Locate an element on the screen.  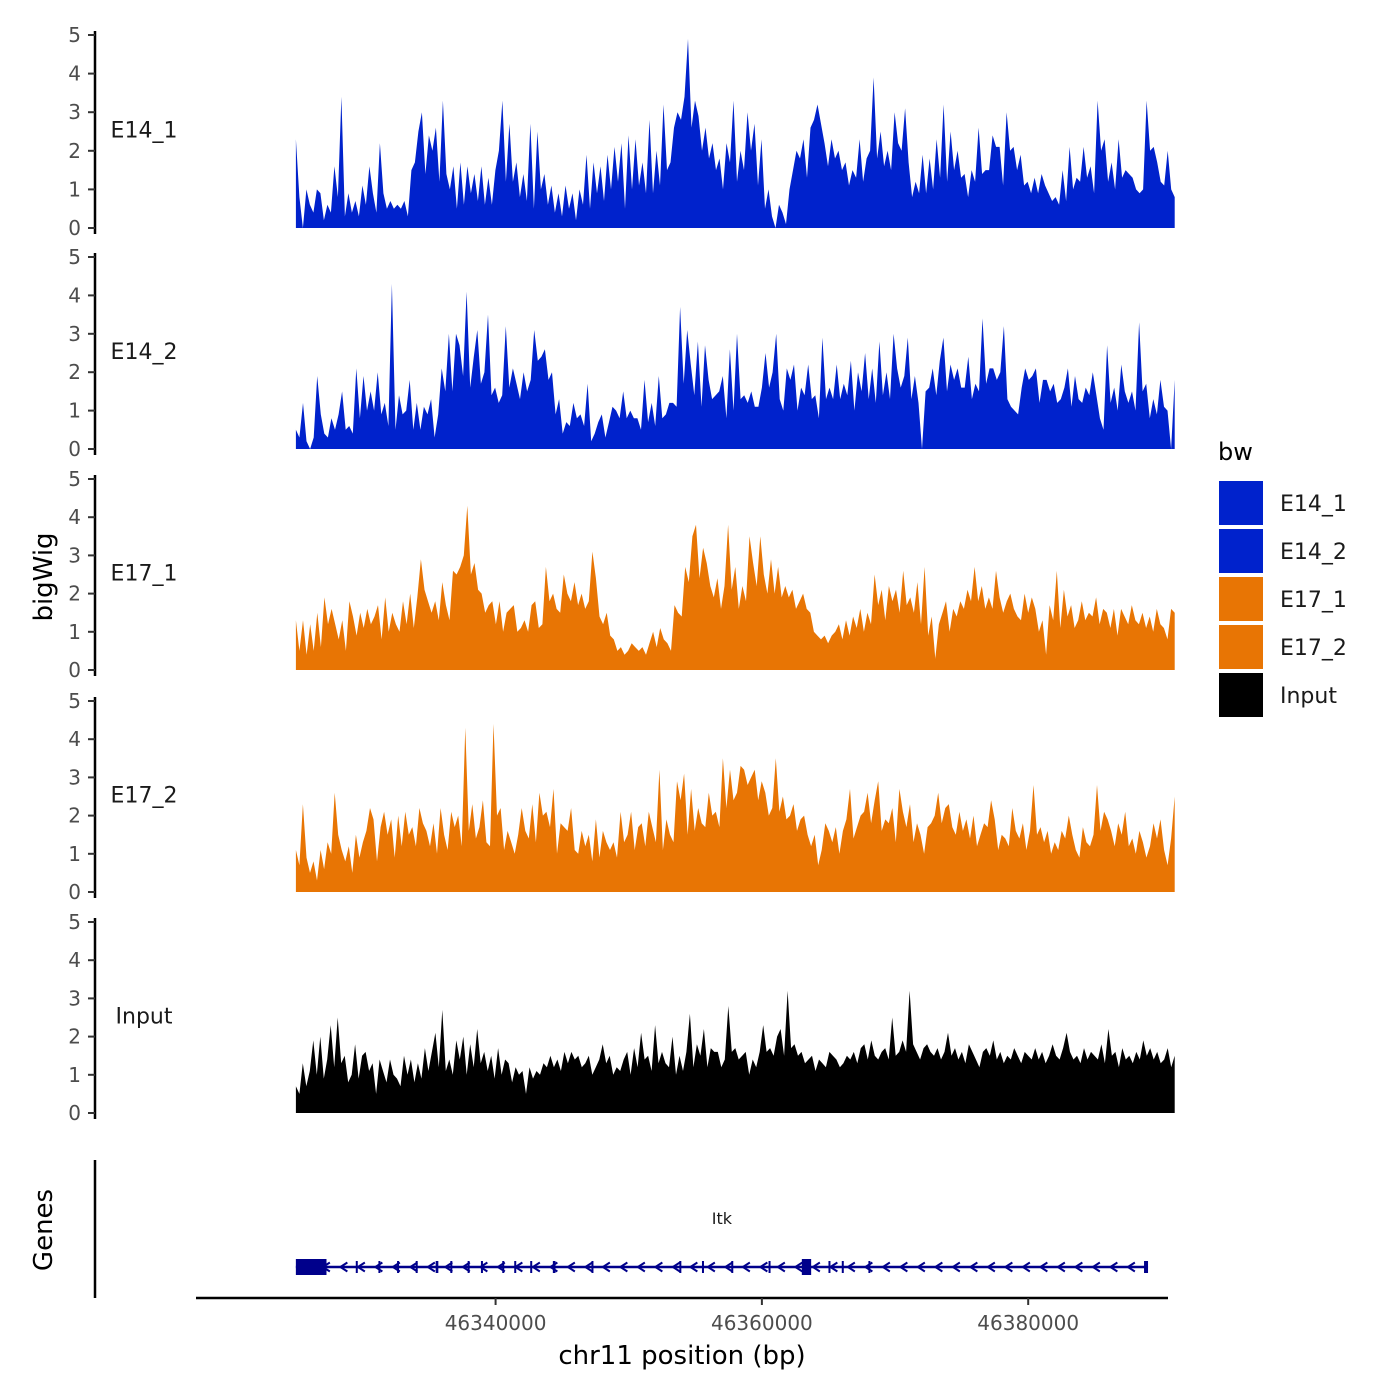
legend-title: bw is located at coordinates (1235, 452).